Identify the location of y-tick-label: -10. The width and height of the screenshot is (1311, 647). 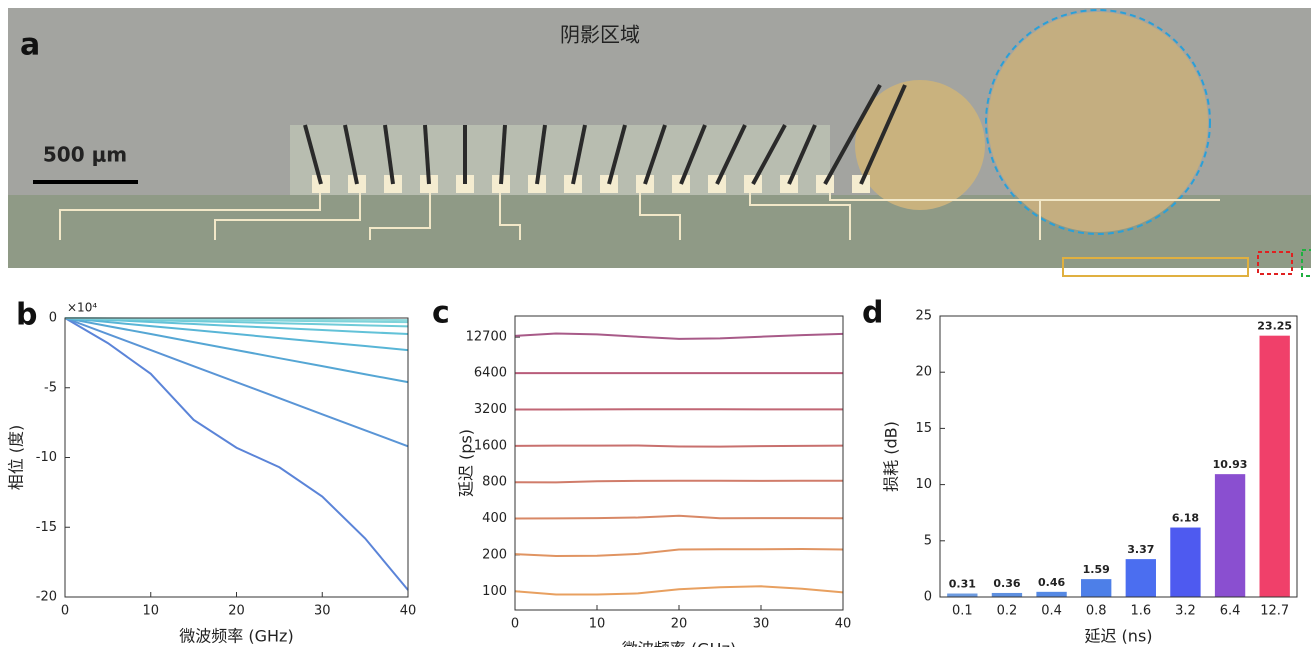
(46, 457).